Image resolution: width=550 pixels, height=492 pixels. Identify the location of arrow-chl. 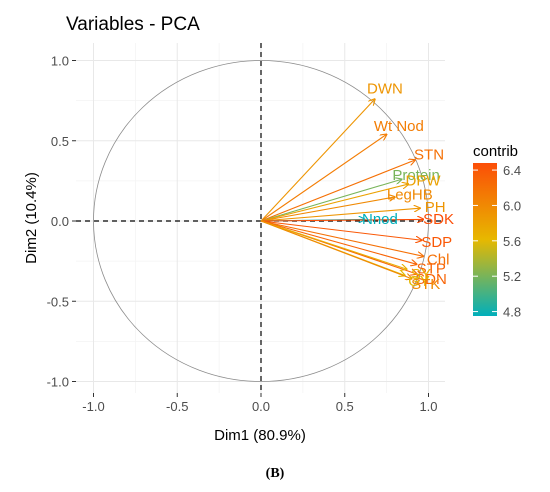
(341, 238).